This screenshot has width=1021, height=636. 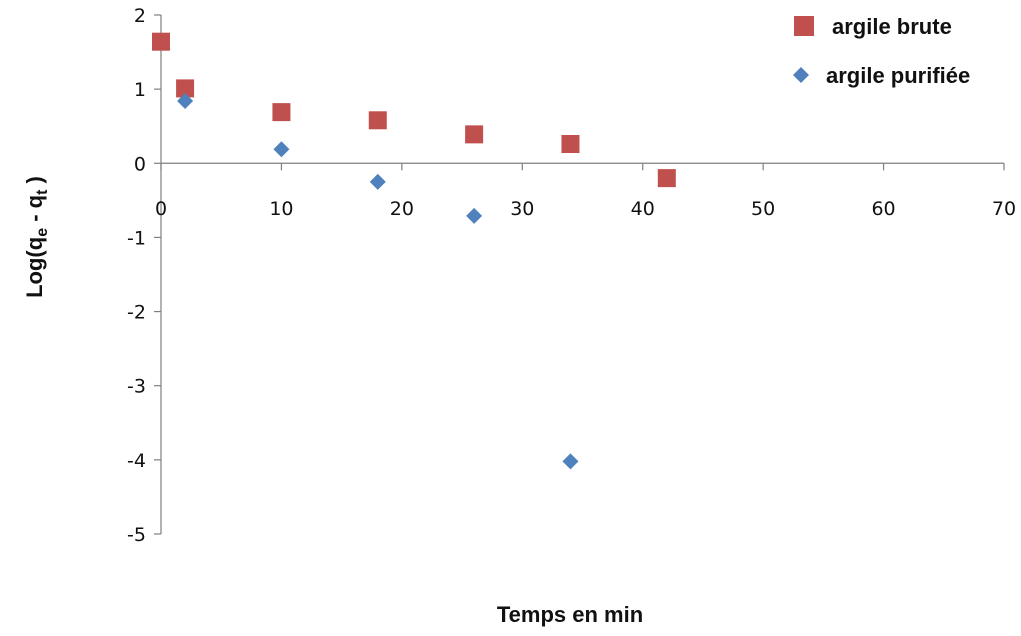 What do you see at coordinates (643, 209) in the screenshot?
I see `x-tick-label: 40` at bounding box center [643, 209].